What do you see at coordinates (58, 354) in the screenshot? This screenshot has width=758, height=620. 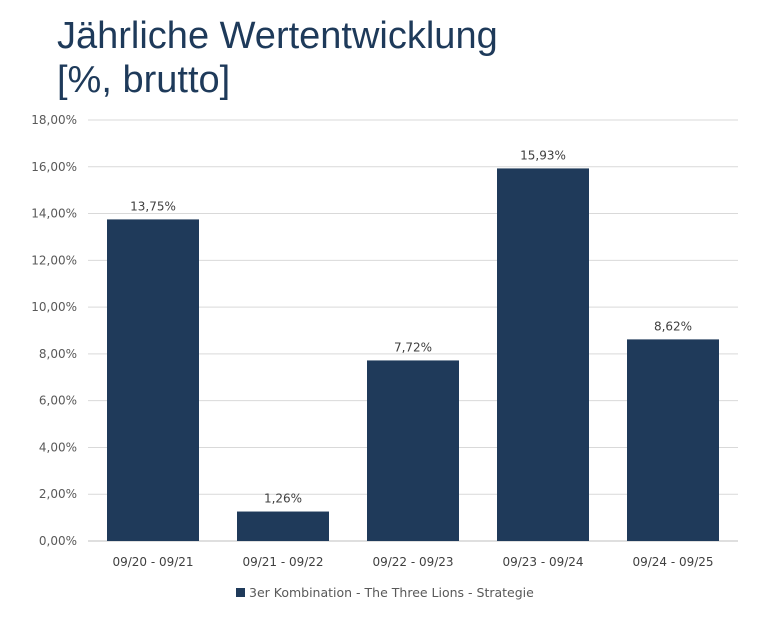 I see `y-tick-label: 8,00%` at bounding box center [58, 354].